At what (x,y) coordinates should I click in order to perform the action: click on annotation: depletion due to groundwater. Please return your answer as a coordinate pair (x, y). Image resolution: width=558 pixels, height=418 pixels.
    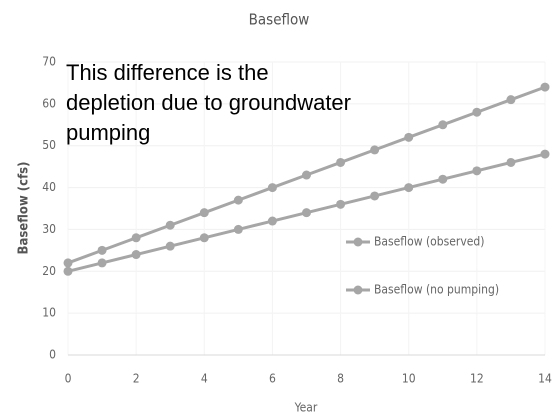
    Looking at the image, I should click on (208, 102).